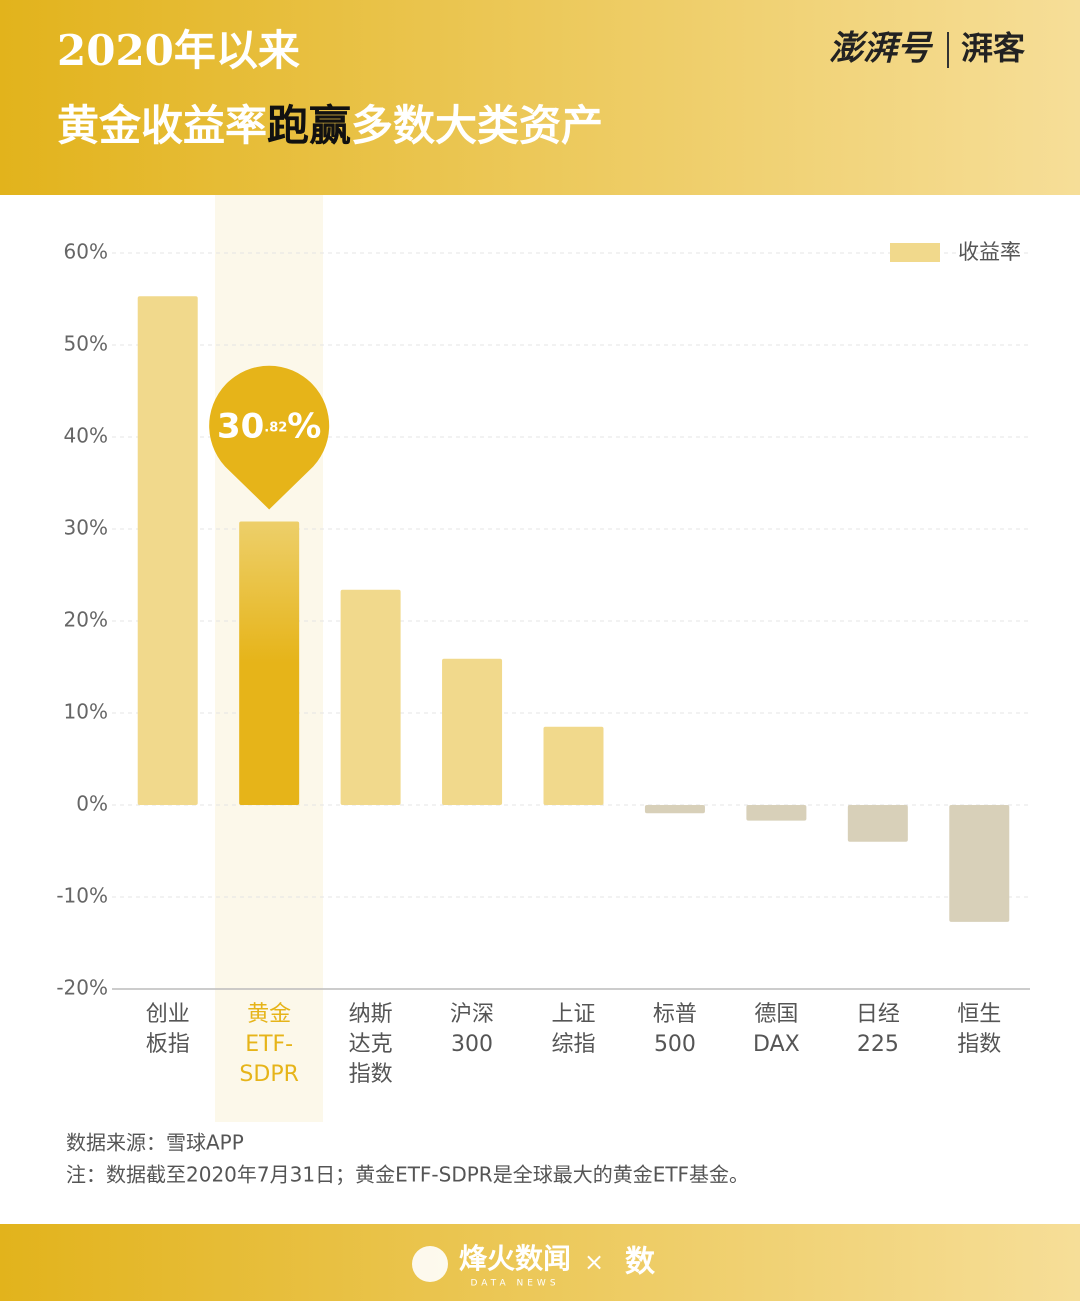 This screenshot has height=1305, width=1080. Describe the element at coordinates (640, 1262) in the screenshot. I see `partner: 数` at that location.